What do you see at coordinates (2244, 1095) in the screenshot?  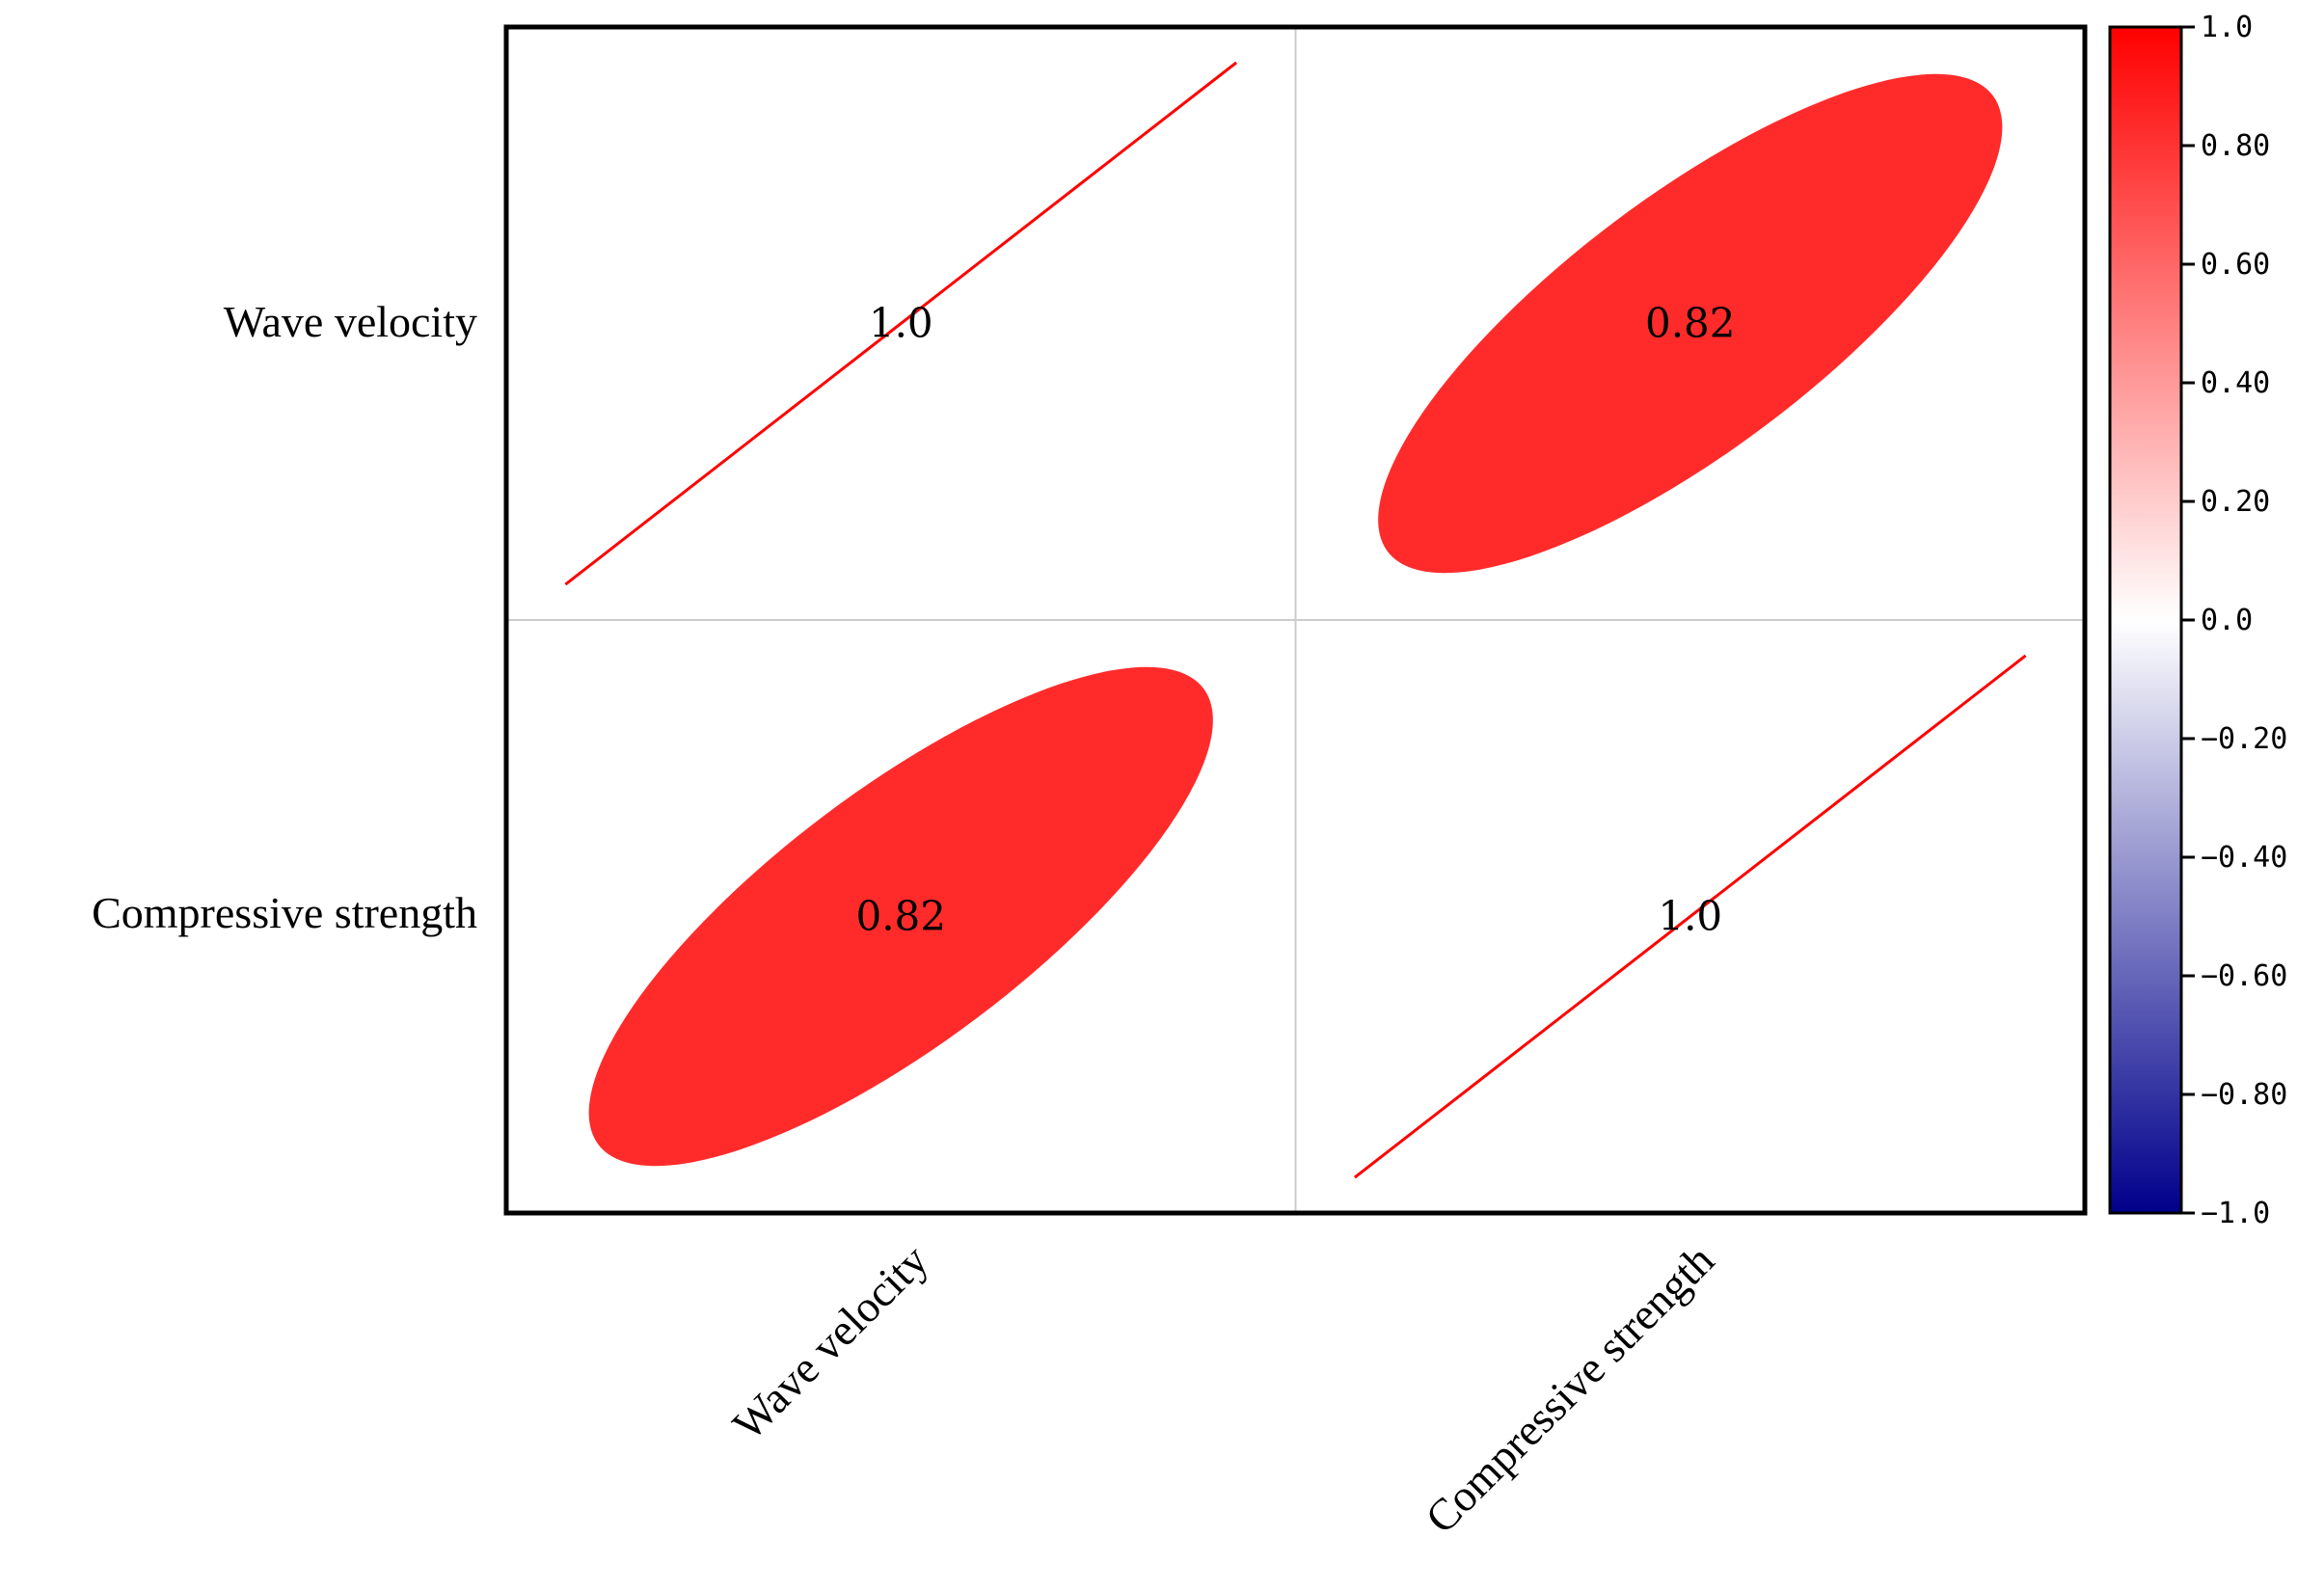 I see `colorbar-tick-label: −0.80` at bounding box center [2244, 1095].